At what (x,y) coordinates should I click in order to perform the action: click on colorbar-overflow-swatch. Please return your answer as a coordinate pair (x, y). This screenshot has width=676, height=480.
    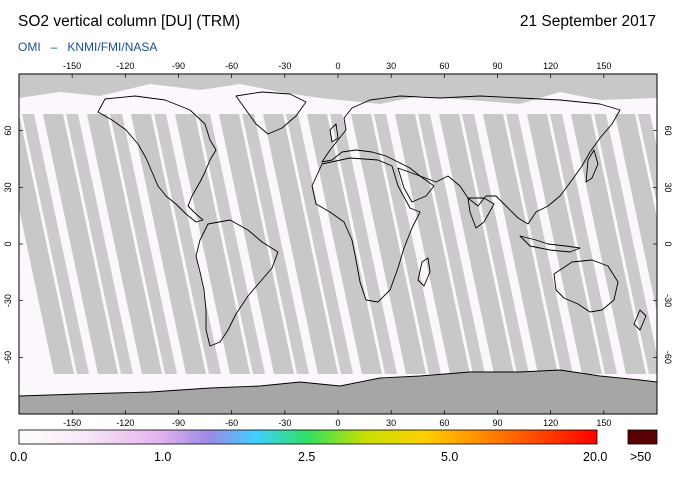
    Looking at the image, I should click on (642, 437).